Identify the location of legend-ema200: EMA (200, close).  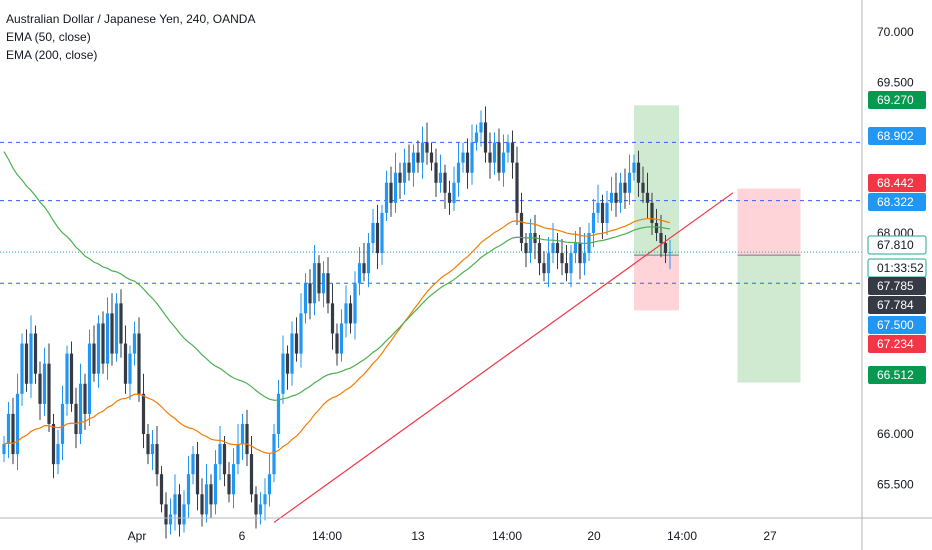
(52, 55).